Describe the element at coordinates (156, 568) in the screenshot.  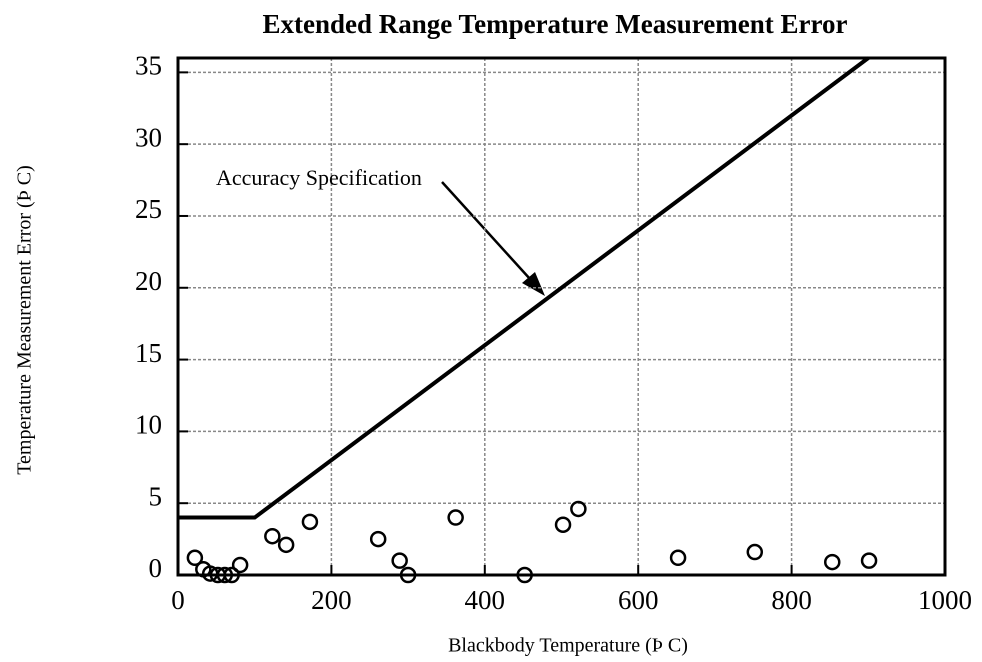
I see `y-tick-label: 0` at that location.